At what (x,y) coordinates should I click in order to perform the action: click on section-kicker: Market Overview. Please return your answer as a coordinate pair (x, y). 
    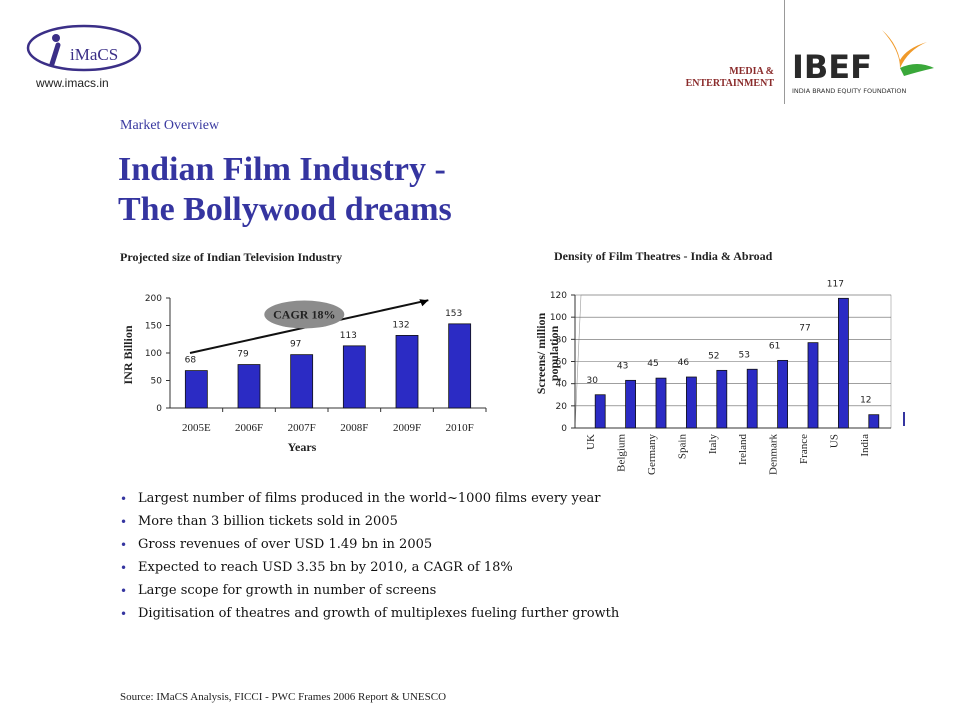
    Looking at the image, I should click on (170, 125).